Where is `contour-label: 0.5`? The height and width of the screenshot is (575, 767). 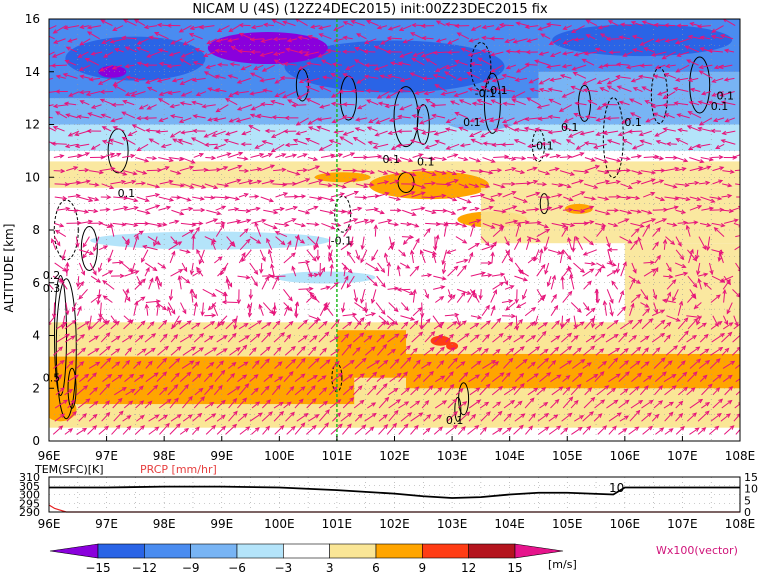 contour-label: 0.5 is located at coordinates (52, 378).